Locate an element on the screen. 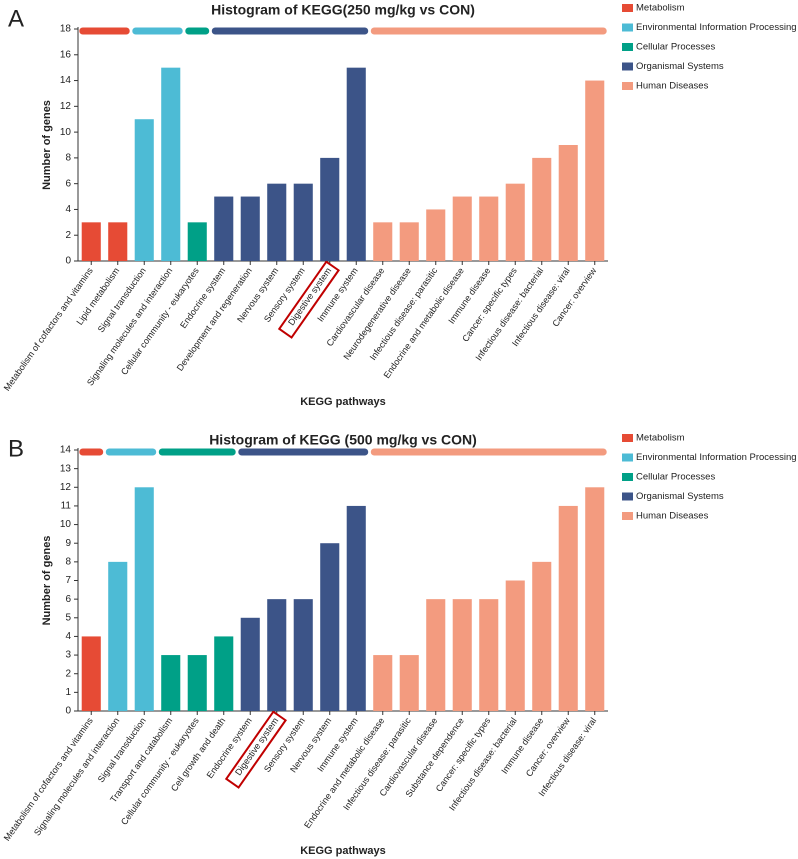 Image resolution: width=798 pixels, height=859 pixels. chart-title: Histogram of KEGG (500 mg/kg vs CON) is located at coordinates (343, 440).